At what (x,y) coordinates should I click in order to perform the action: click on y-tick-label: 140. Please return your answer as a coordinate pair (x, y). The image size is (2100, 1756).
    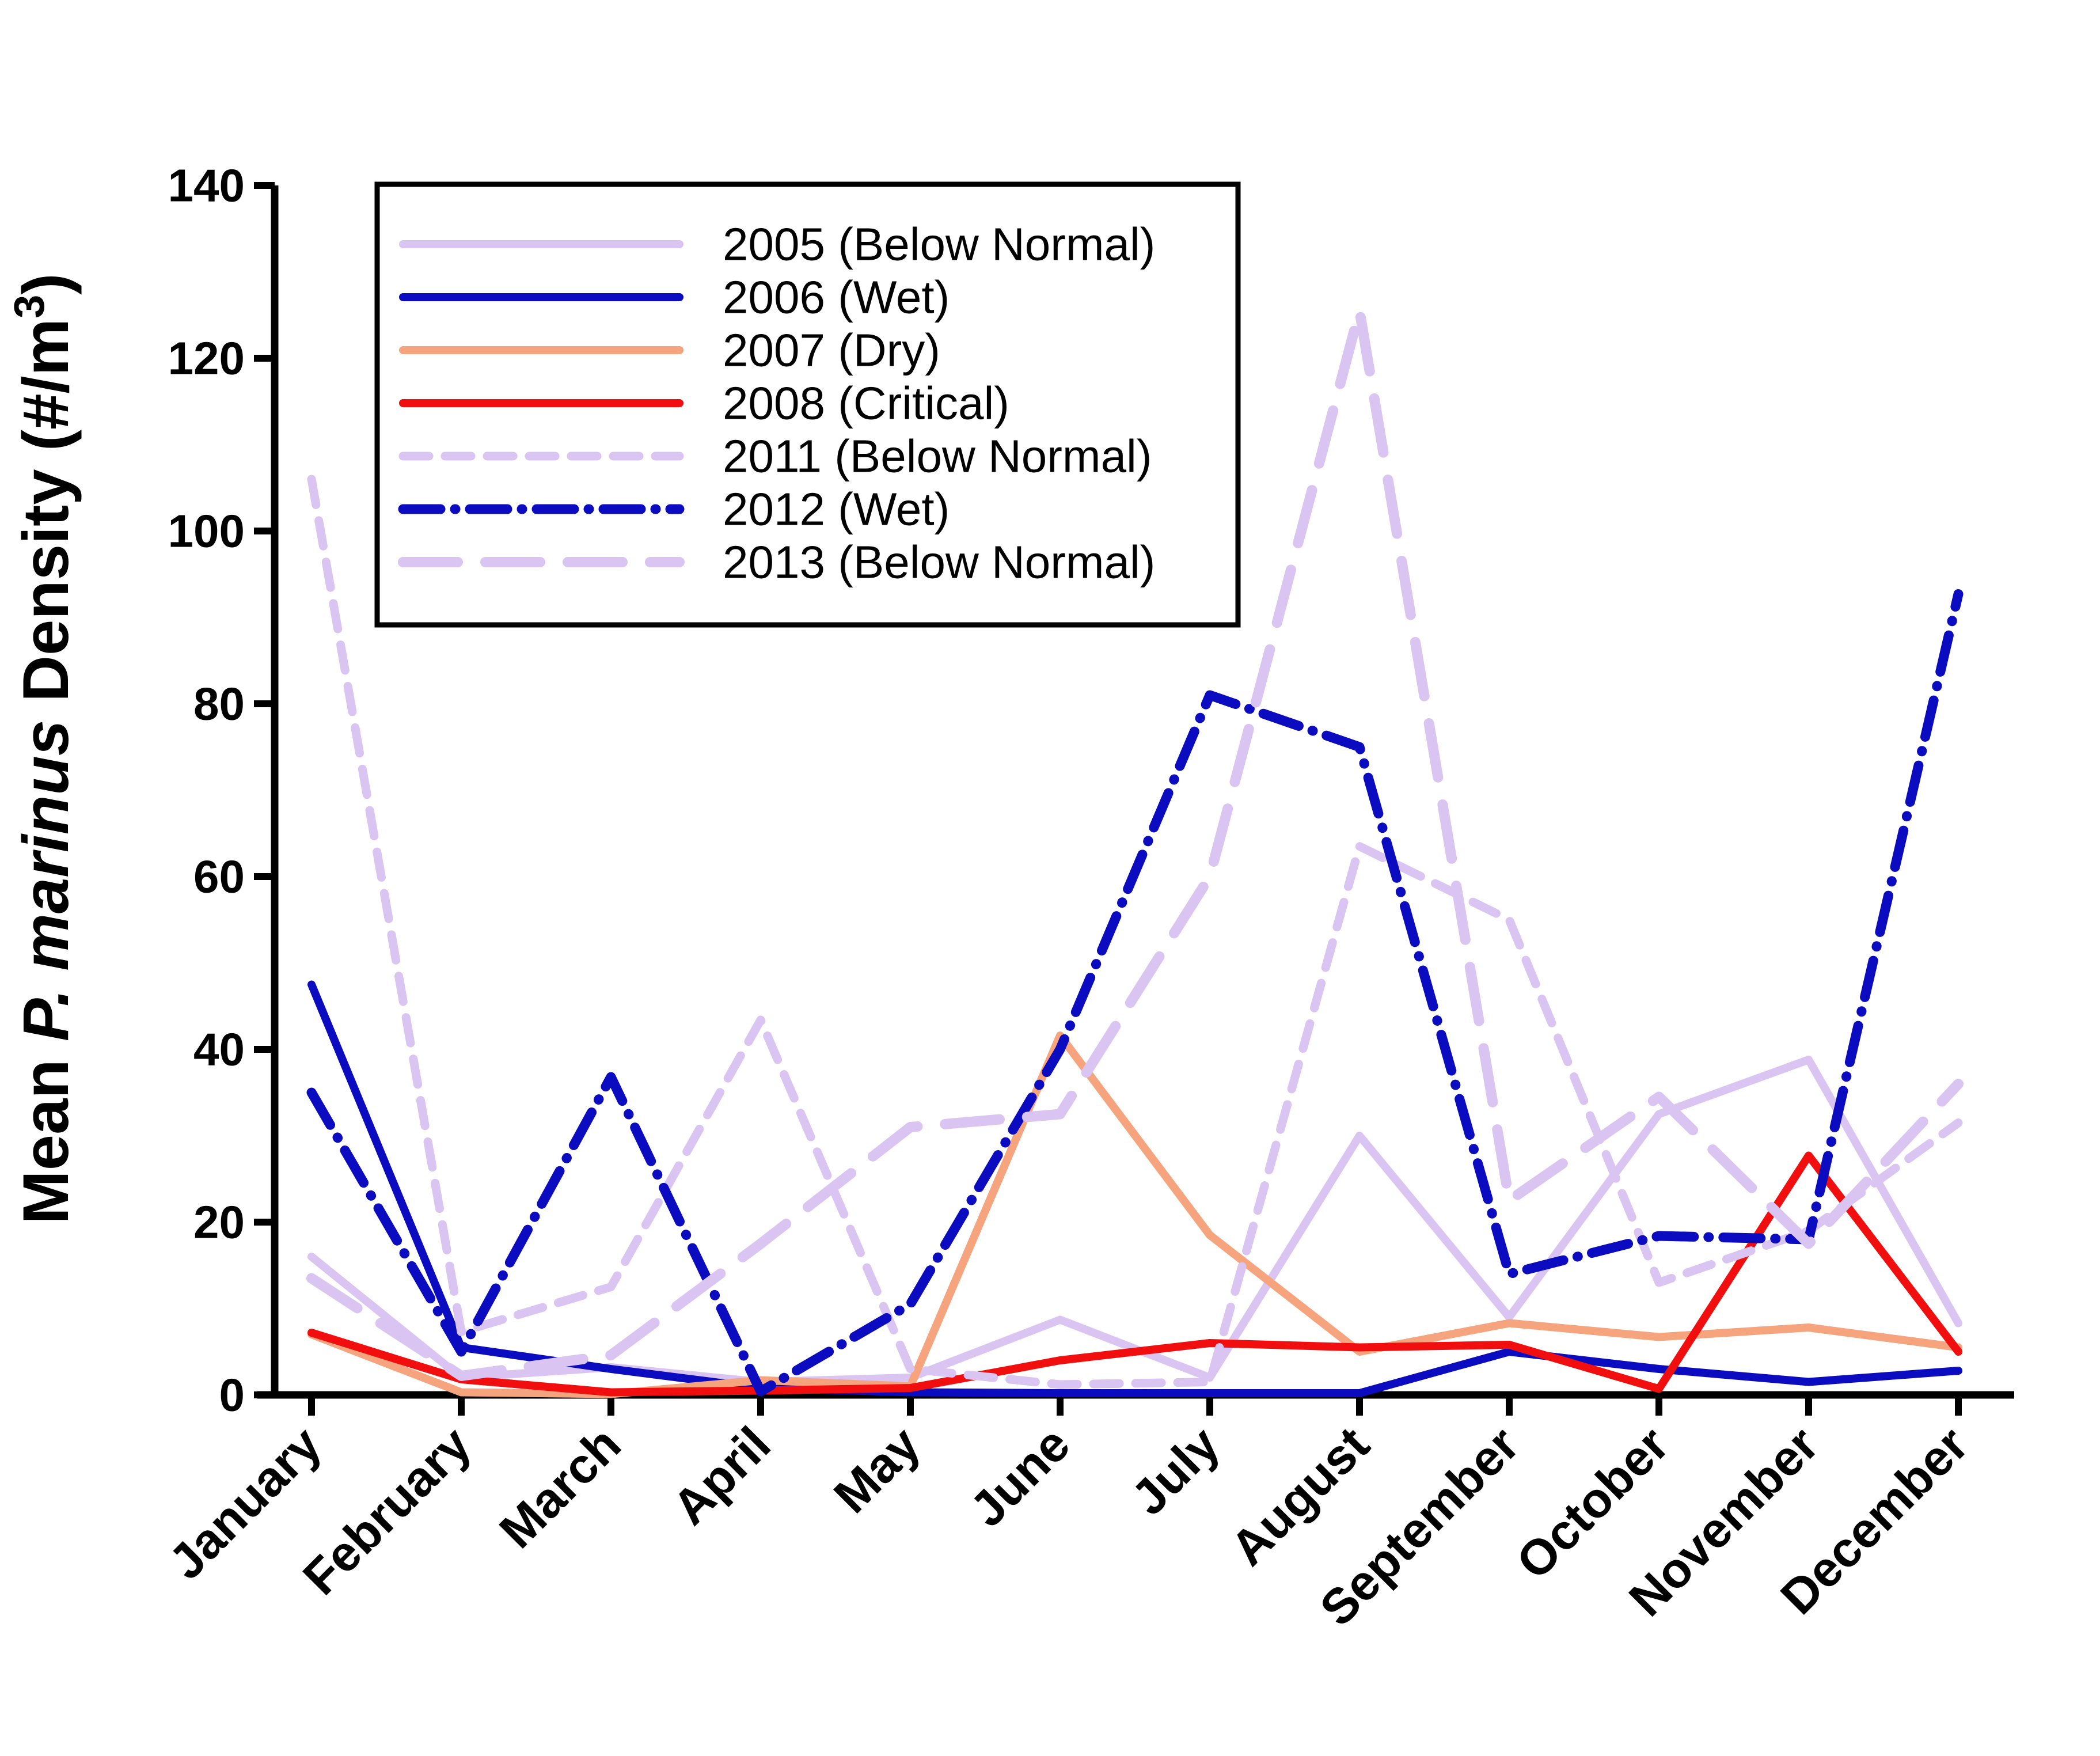
    Looking at the image, I should click on (206, 186).